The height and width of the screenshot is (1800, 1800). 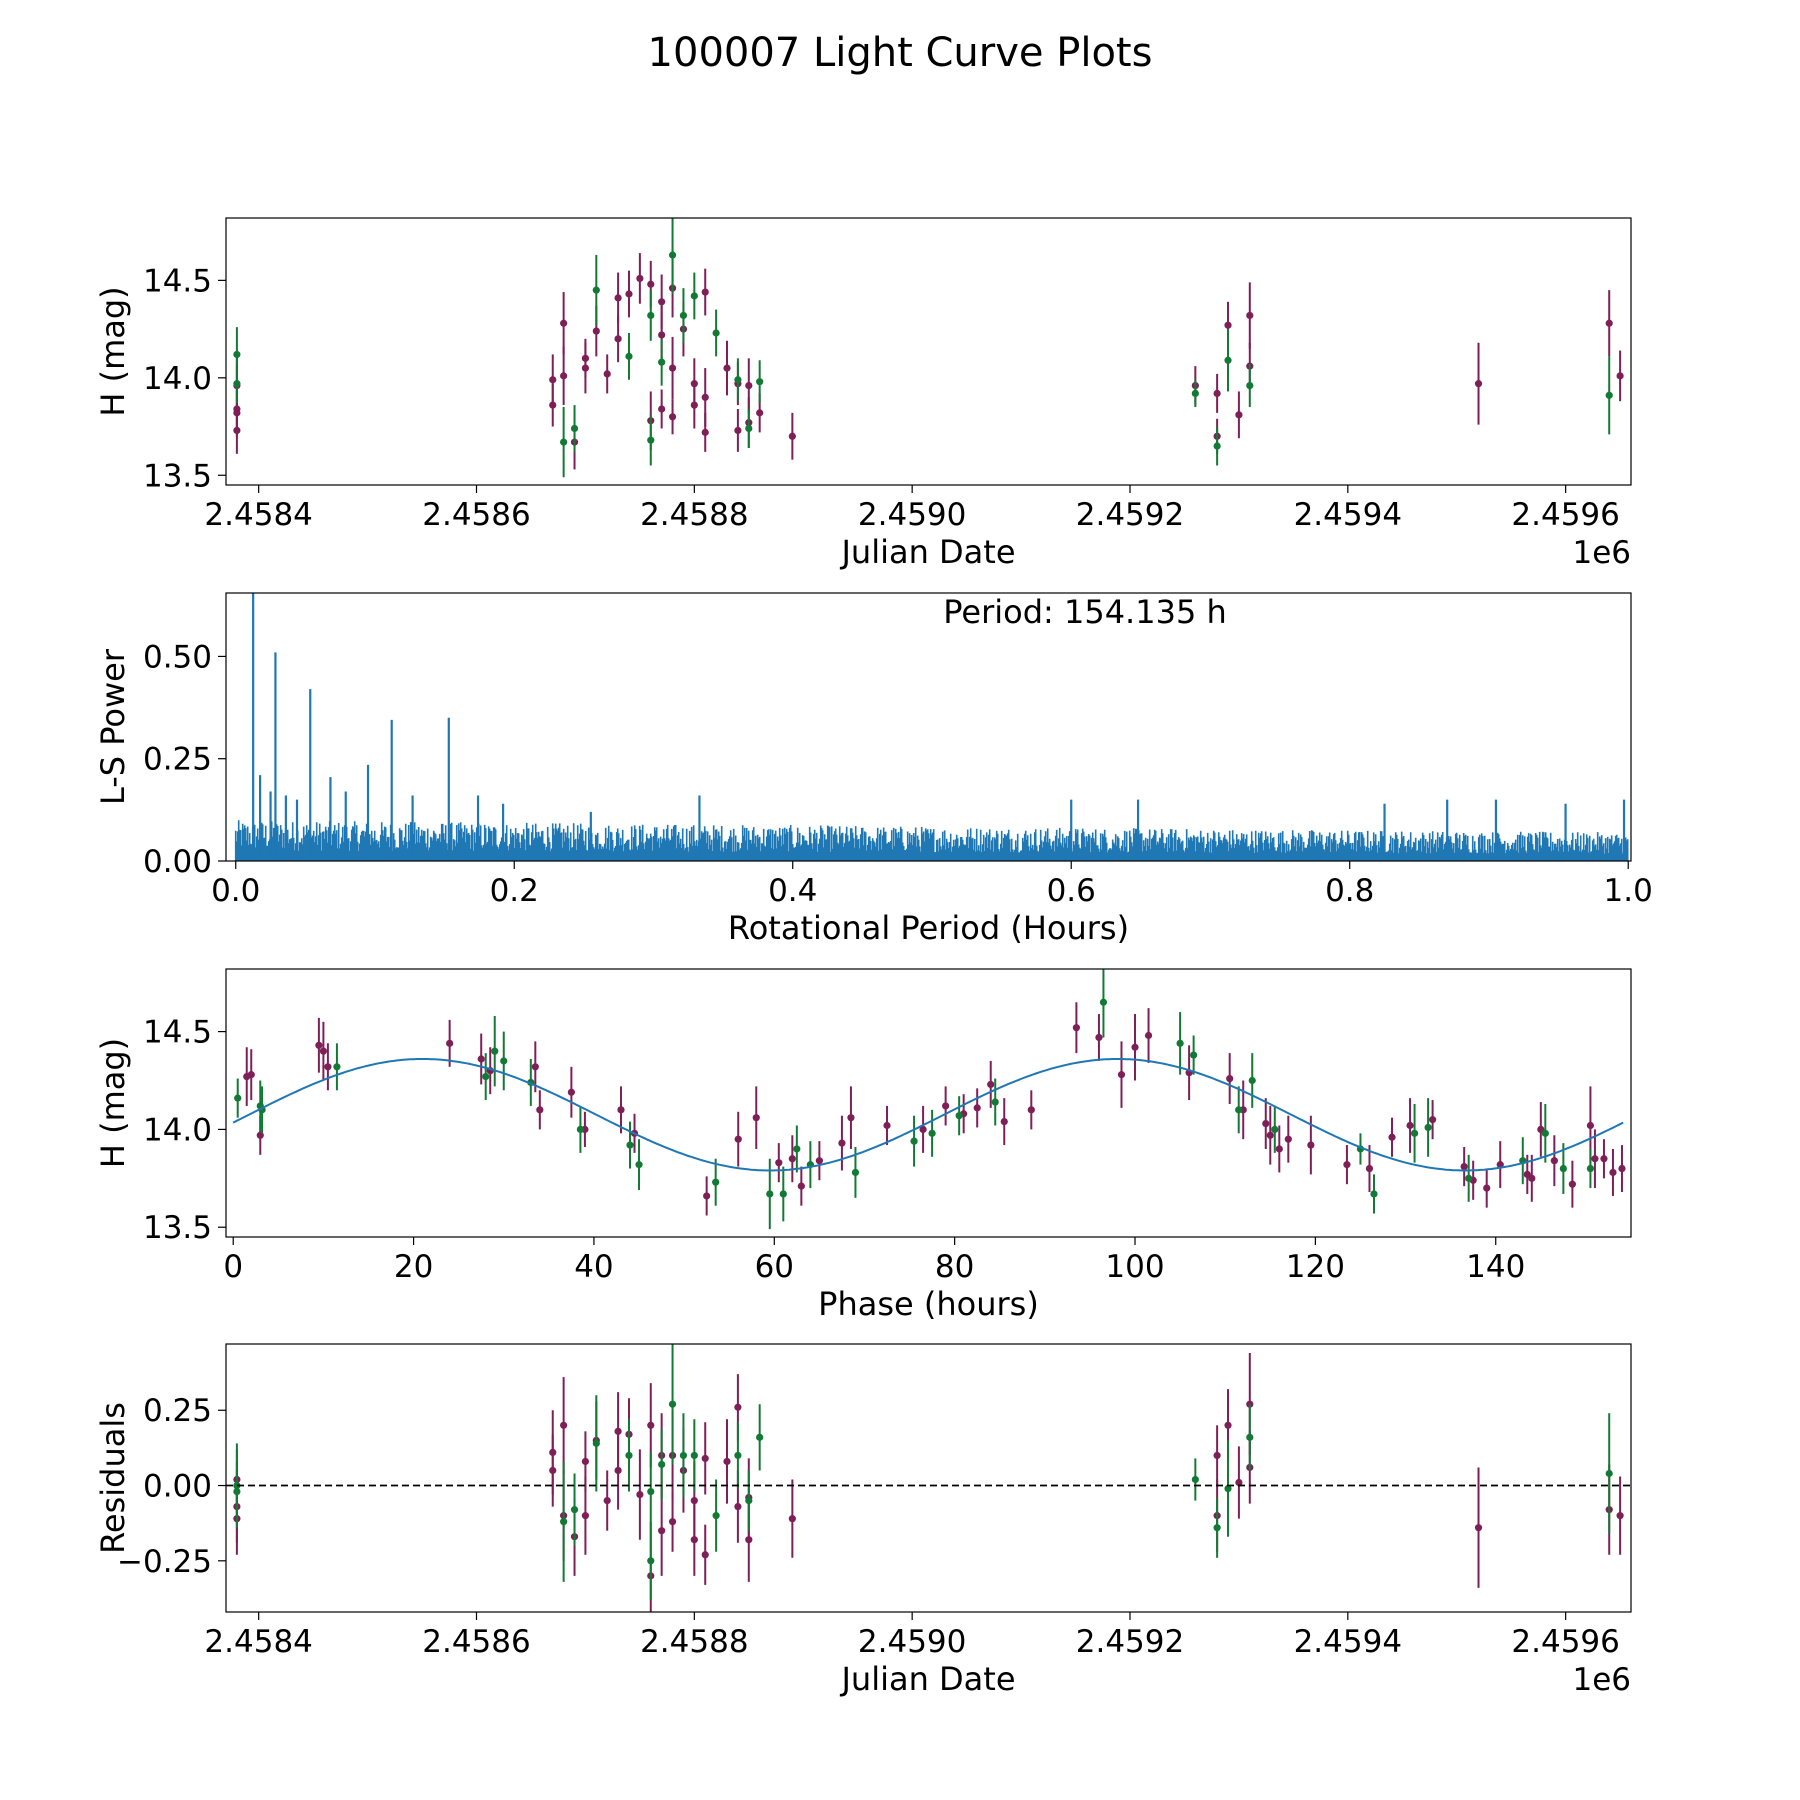 I want to click on x-tick-label: 60, so click(x=774, y=1267).